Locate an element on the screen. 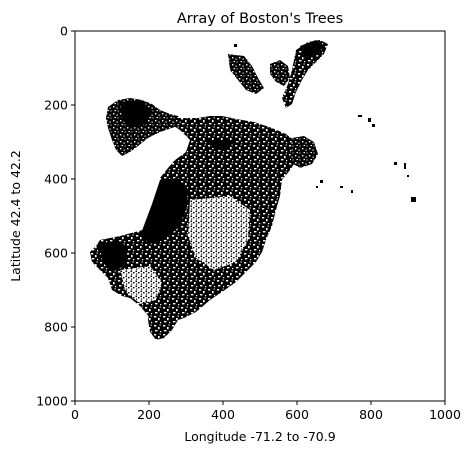 This screenshot has width=471, height=453. canopy-region-south is located at coordinates (162, 322).